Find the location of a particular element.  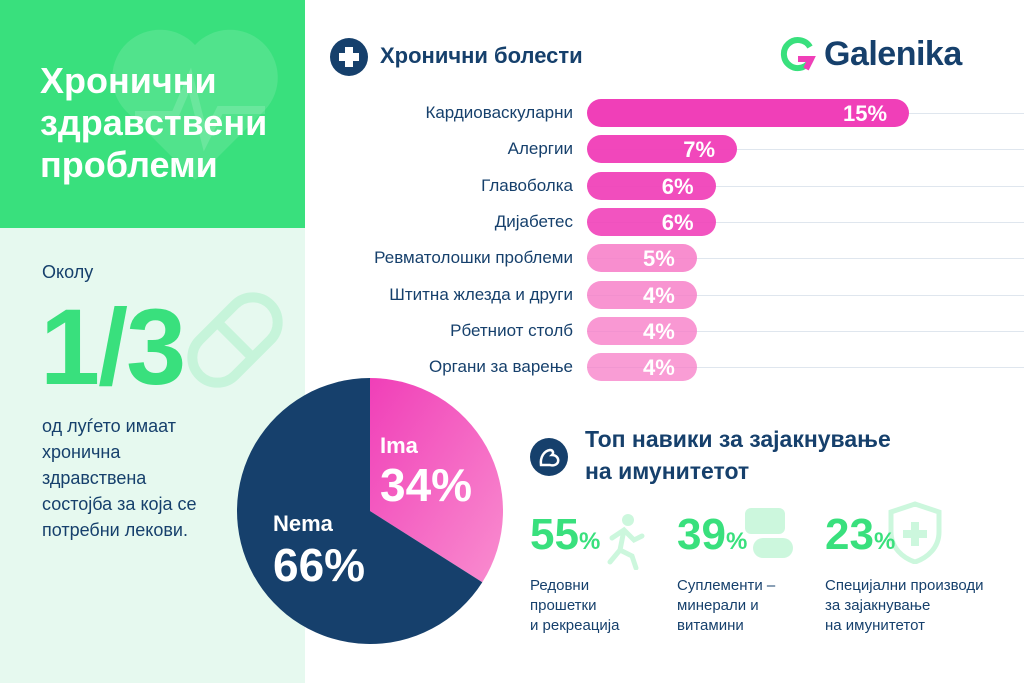

bar-category-label: Алергии is located at coordinates (540, 149).